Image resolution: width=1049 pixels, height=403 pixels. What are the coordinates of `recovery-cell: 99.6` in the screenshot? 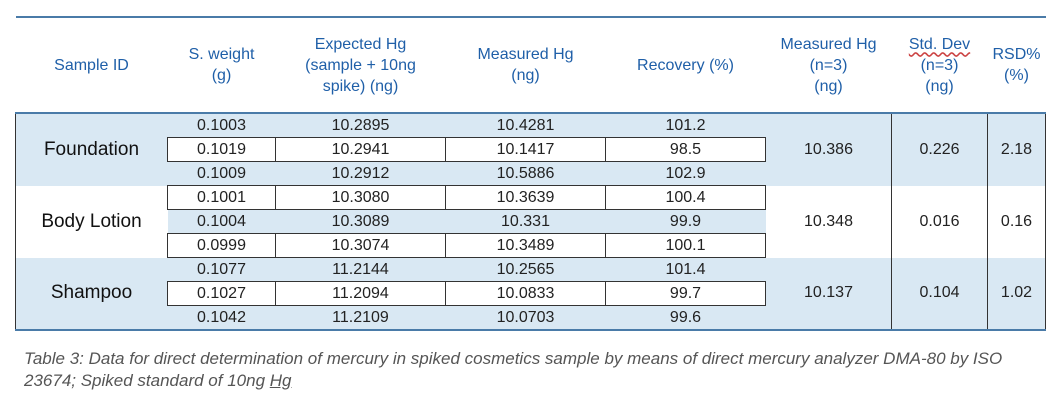 It's located at (685, 318).